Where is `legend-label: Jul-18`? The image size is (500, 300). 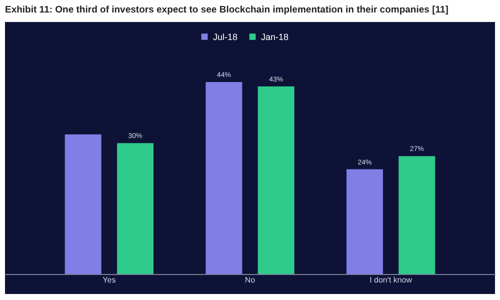
legend-label: Jul-18 is located at coordinates (225, 37).